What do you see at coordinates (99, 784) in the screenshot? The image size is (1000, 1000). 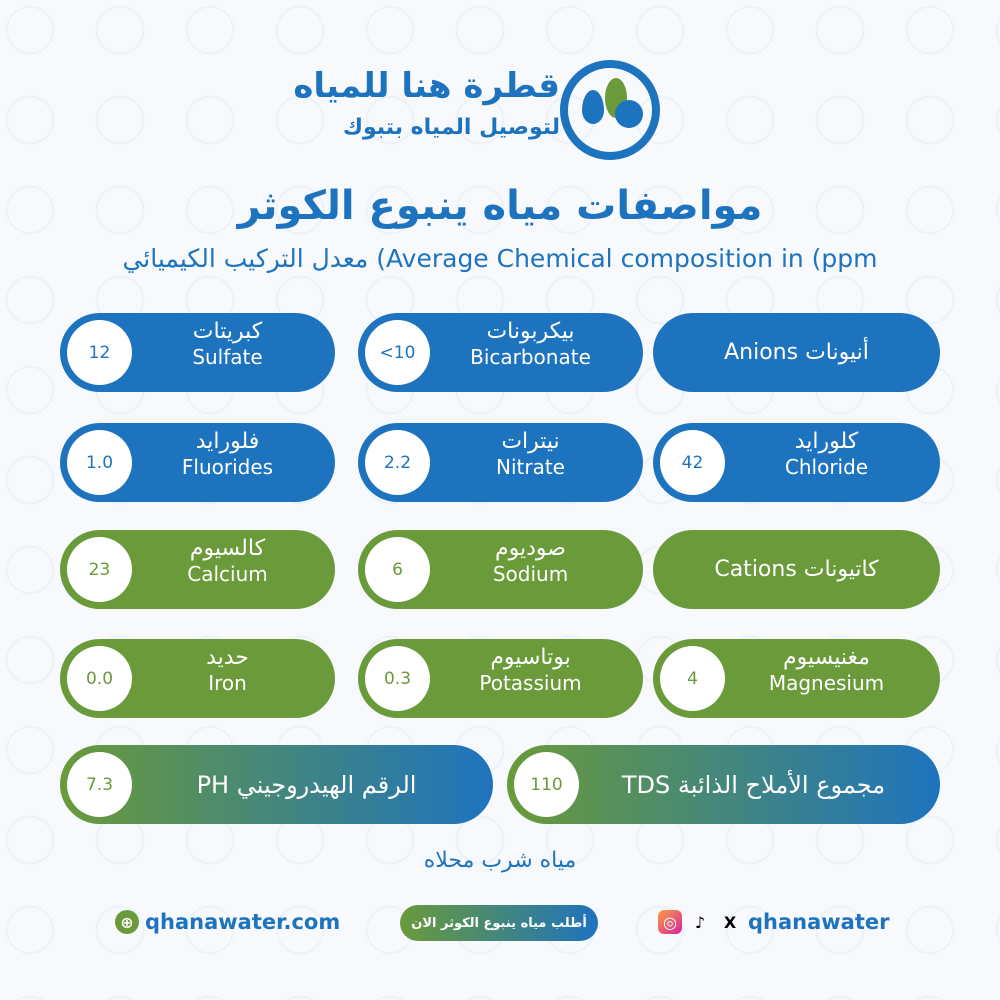 I see `value-circle: 7.3` at bounding box center [99, 784].